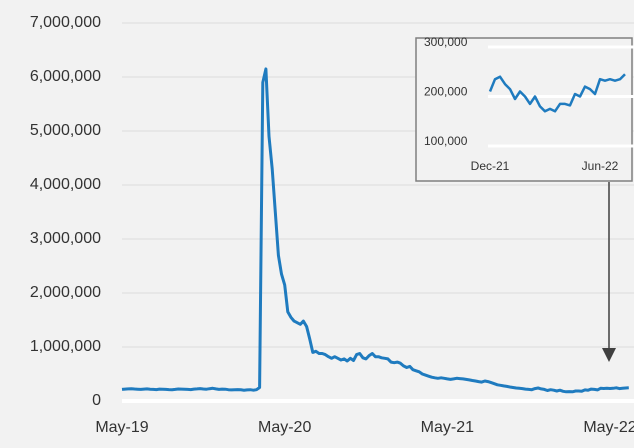 The image size is (634, 448). Describe the element at coordinates (557, 93) in the screenshot. I see `data-line` at that location.